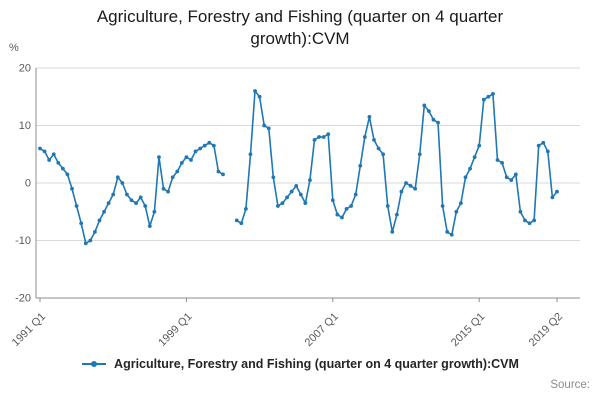  Describe the element at coordinates (29, 330) in the screenshot. I see `svg-text: 1991 Q1` at that location.